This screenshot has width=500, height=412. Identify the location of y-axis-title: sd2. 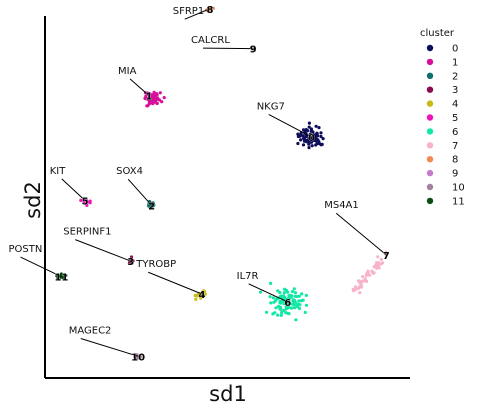
(33, 200).